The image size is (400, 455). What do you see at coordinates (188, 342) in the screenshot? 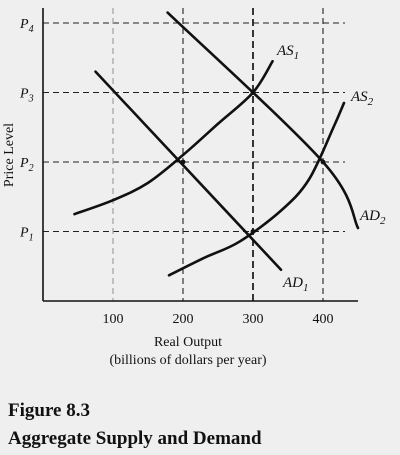
I see `x-axis-title: Real Output` at bounding box center [188, 342].